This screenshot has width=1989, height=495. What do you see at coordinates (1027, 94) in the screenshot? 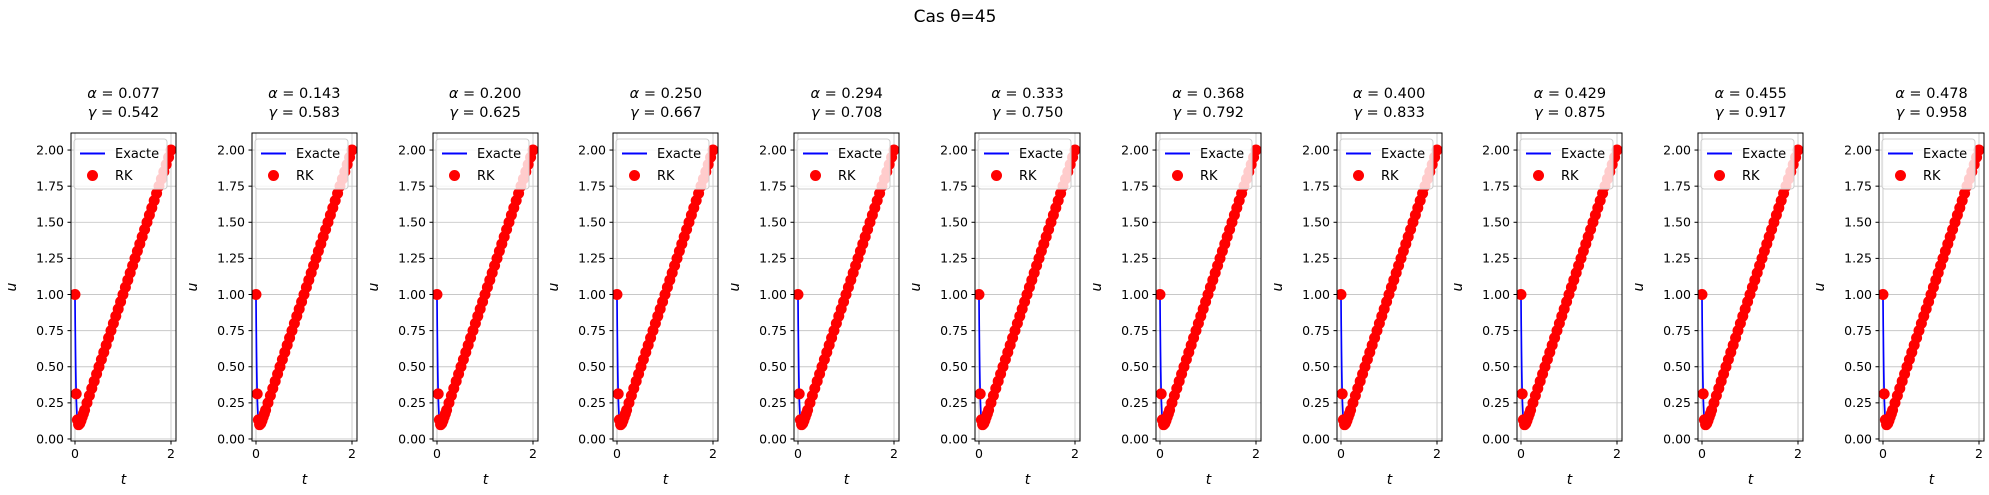
I see `subplot-title-alpha: α = 0.333` at bounding box center [1027, 94].